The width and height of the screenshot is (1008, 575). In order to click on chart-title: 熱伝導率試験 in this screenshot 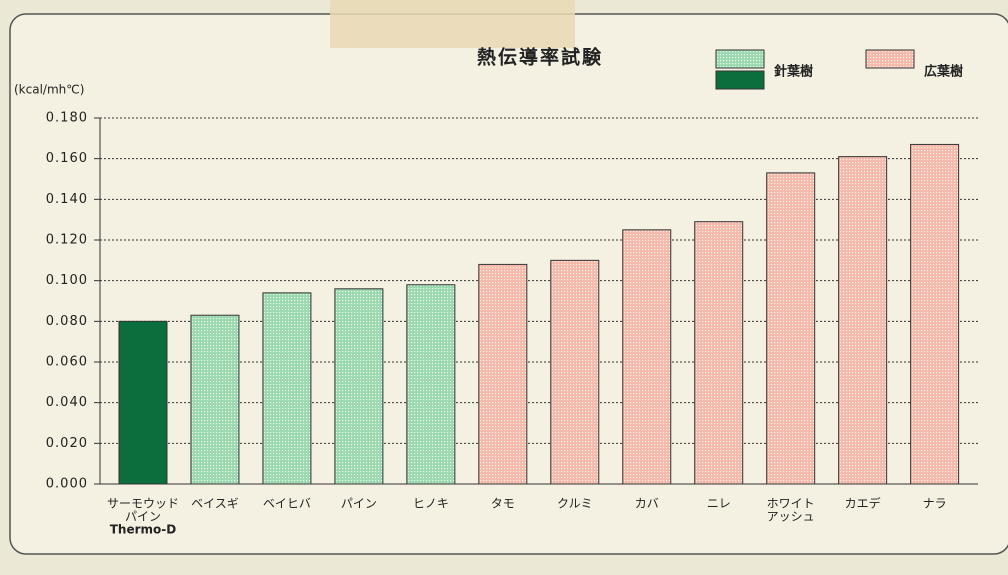, I will do `click(540, 57)`.